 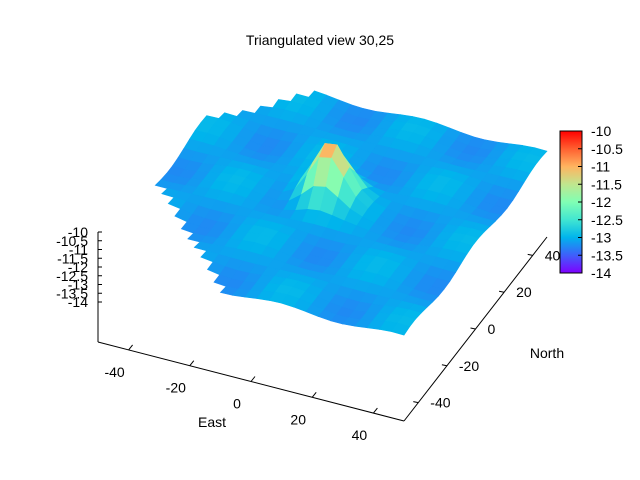 What do you see at coordinates (601, 273) in the screenshot?
I see `colorbar-tick-label: -14` at bounding box center [601, 273].